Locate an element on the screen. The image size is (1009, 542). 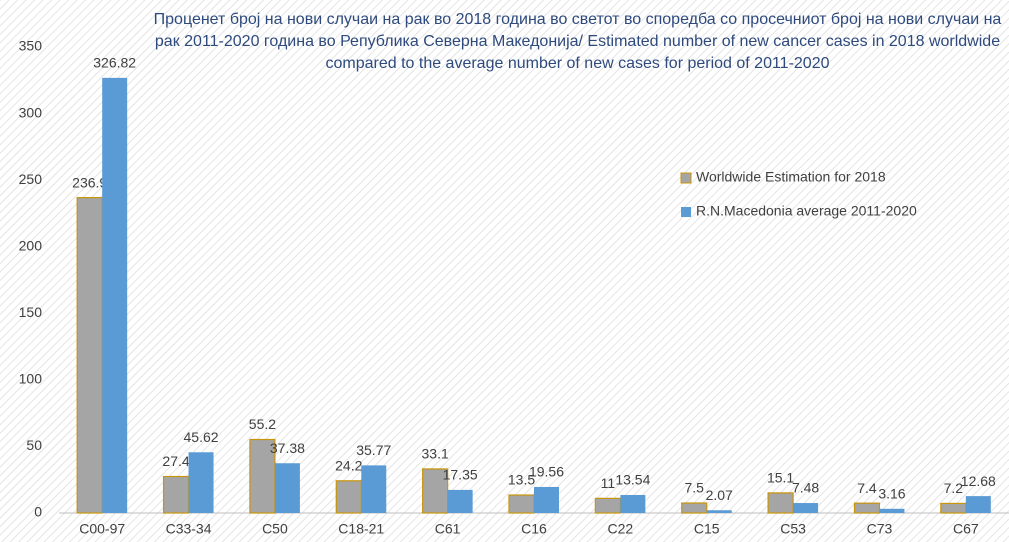
x-tick-label: C73 is located at coordinates (880, 529).